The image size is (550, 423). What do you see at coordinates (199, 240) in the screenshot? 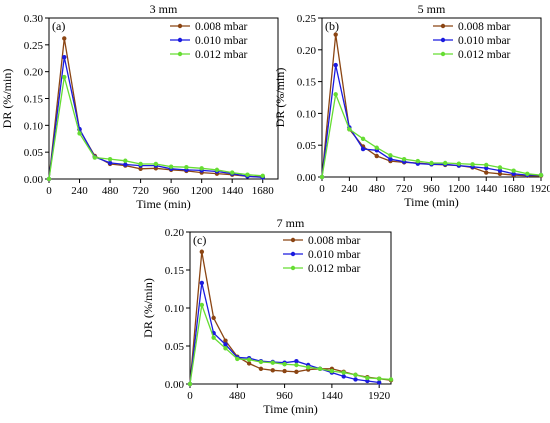
I see `panel-label: (c)` at bounding box center [199, 240].